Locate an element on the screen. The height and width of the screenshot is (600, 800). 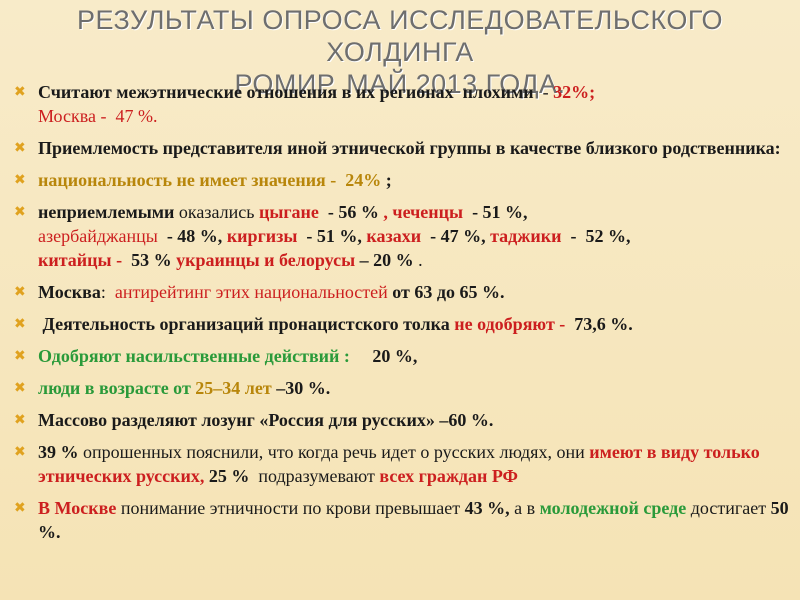
item-text: киргизы is located at coordinates (262, 236).